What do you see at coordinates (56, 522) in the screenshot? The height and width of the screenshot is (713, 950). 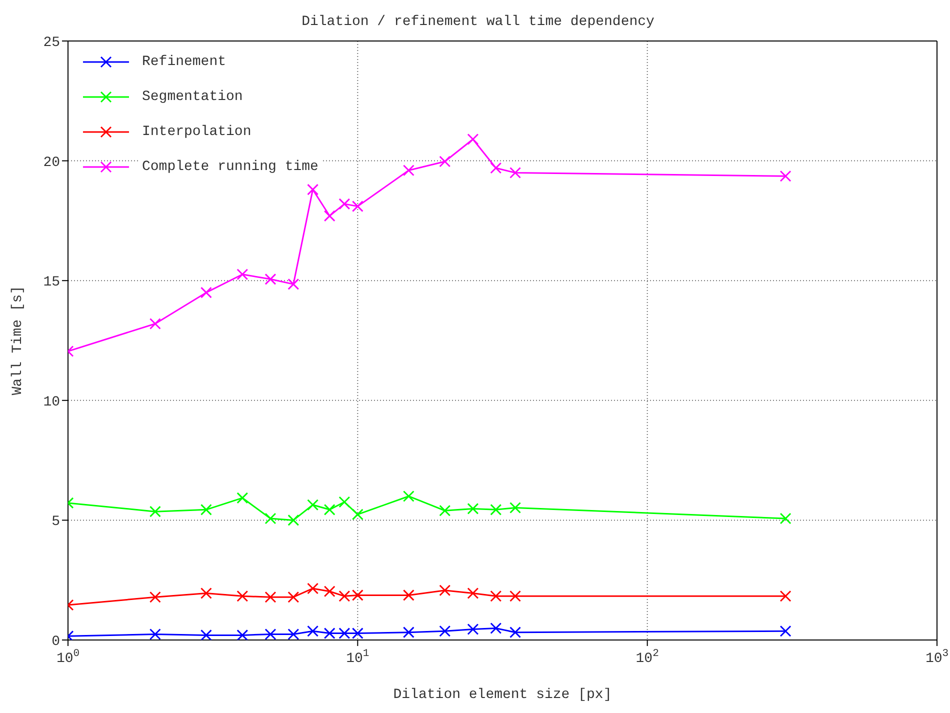 I see `y-tick-label: 5` at bounding box center [56, 522].